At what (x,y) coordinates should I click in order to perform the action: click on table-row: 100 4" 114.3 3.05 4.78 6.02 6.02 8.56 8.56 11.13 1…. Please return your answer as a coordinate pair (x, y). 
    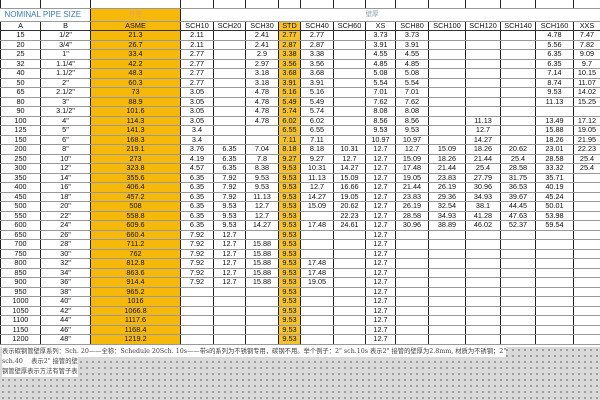
    Looking at the image, I should click on (300, 120).